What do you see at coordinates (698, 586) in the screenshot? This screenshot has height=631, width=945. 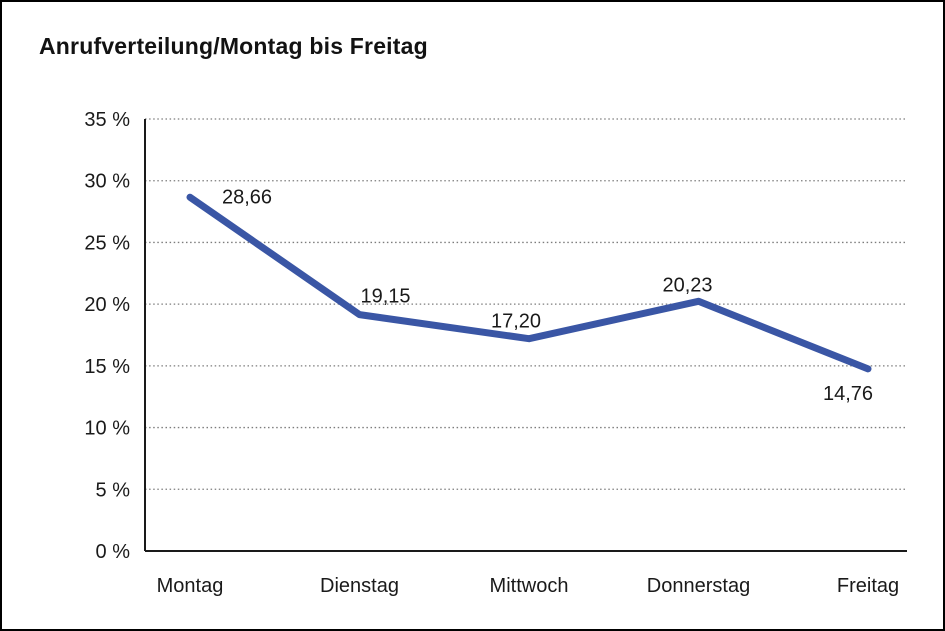 I see `x-tick-label: Donnerstag` at bounding box center [698, 586].